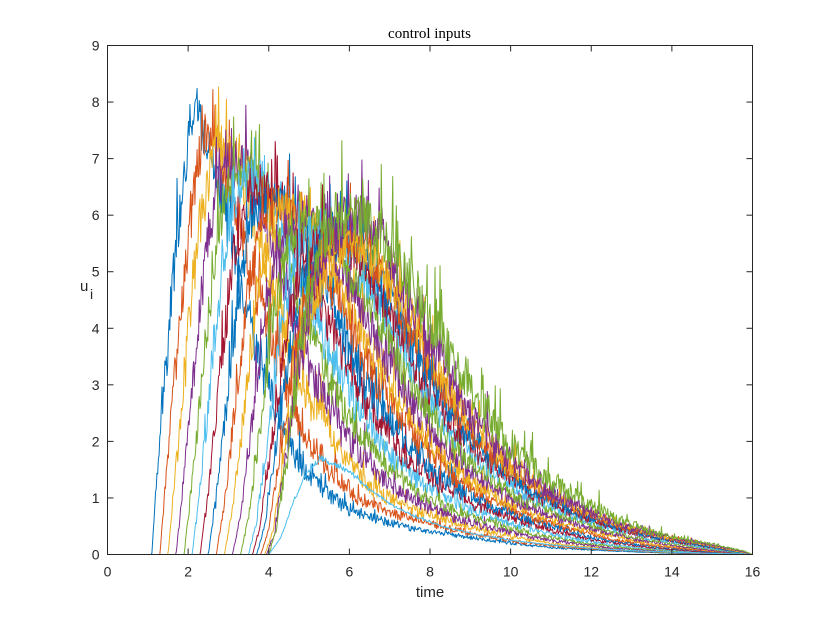 This screenshot has height=623, width=830. Describe the element at coordinates (96, 102) in the screenshot. I see `y-tick-label: 8` at that location.